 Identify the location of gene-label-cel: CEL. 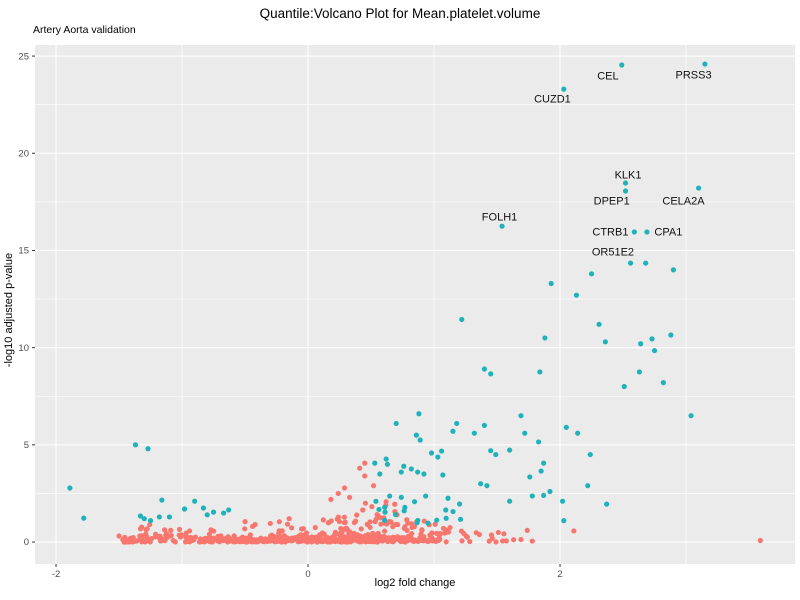
(607, 77).